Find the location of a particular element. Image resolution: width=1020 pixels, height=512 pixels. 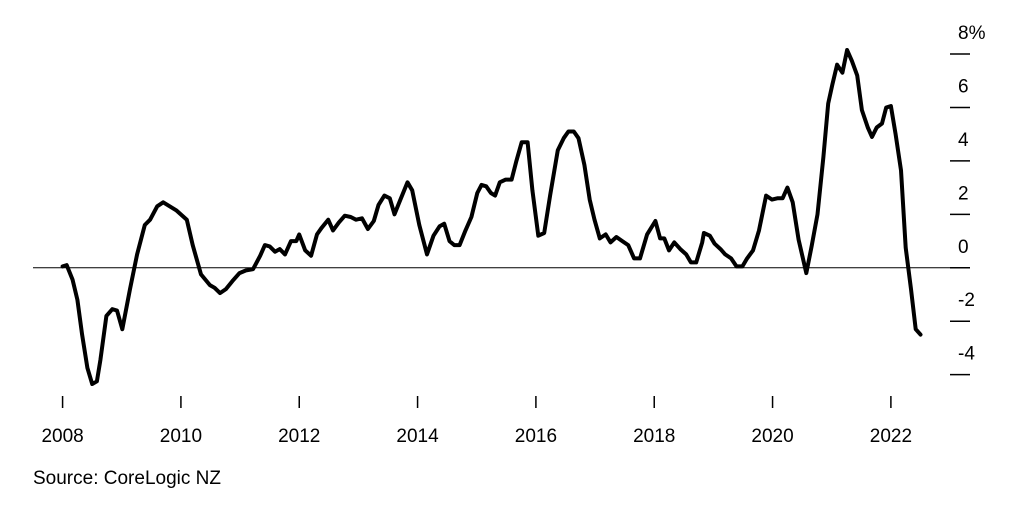

y-tick-label: -4 is located at coordinates (966, 354).